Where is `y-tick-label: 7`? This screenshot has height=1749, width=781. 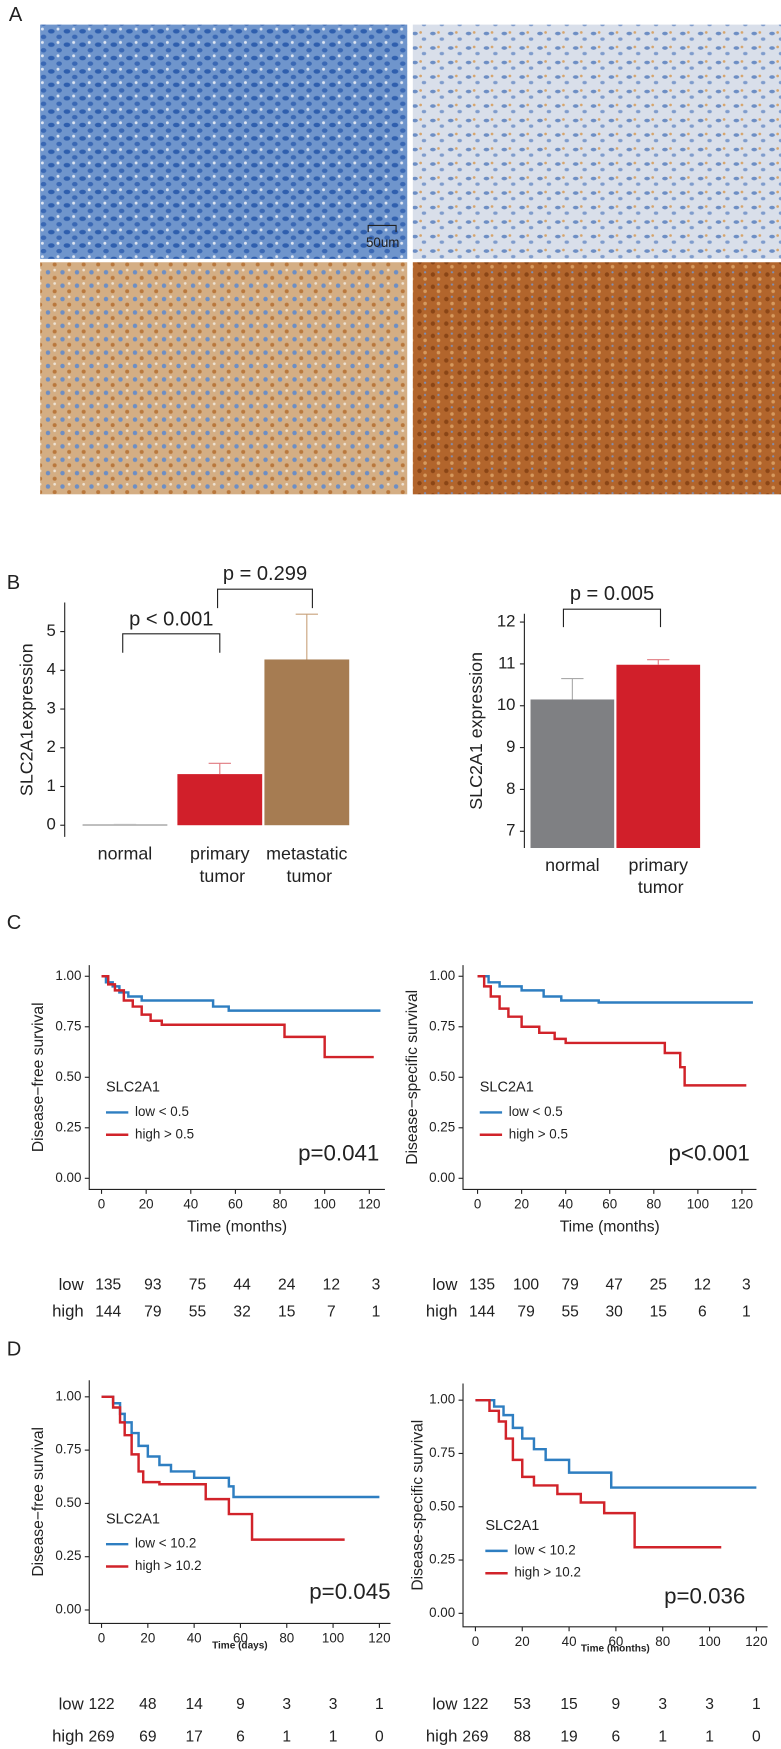 y-tick-label: 7 is located at coordinates (510, 830).